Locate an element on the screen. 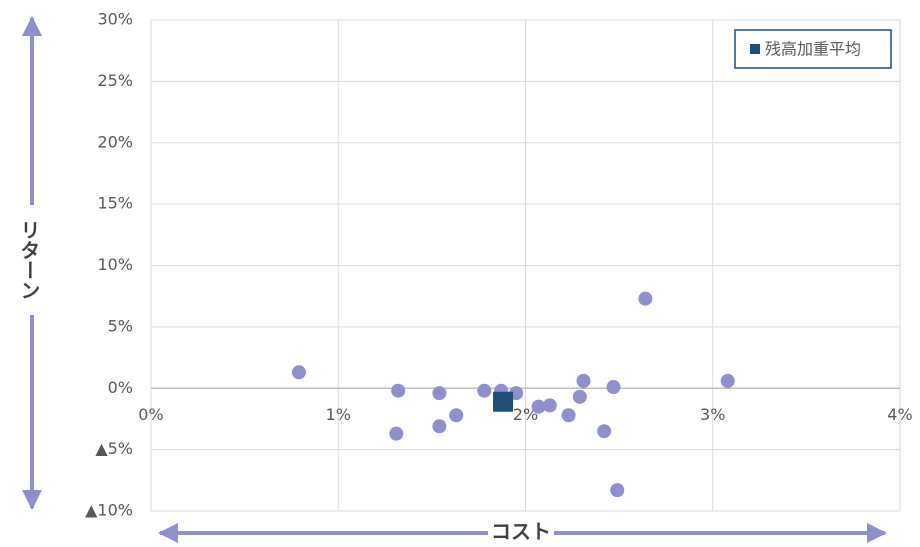  legend-box is located at coordinates (813, 49).